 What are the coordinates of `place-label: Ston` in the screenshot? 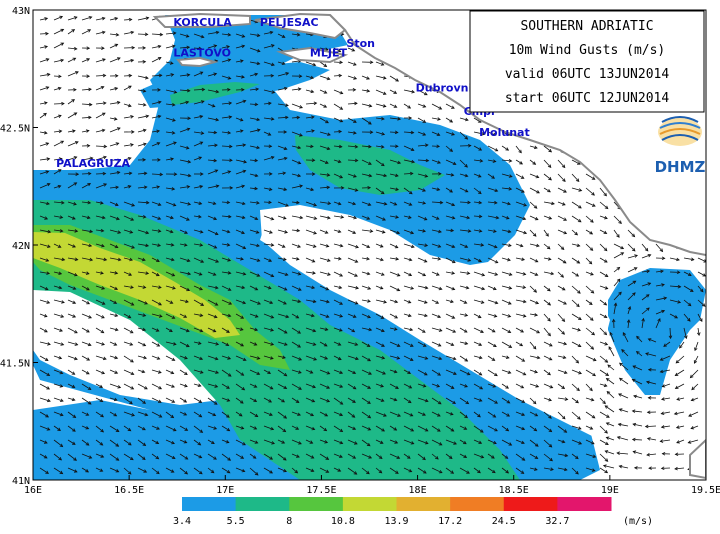 It's located at (360, 43).